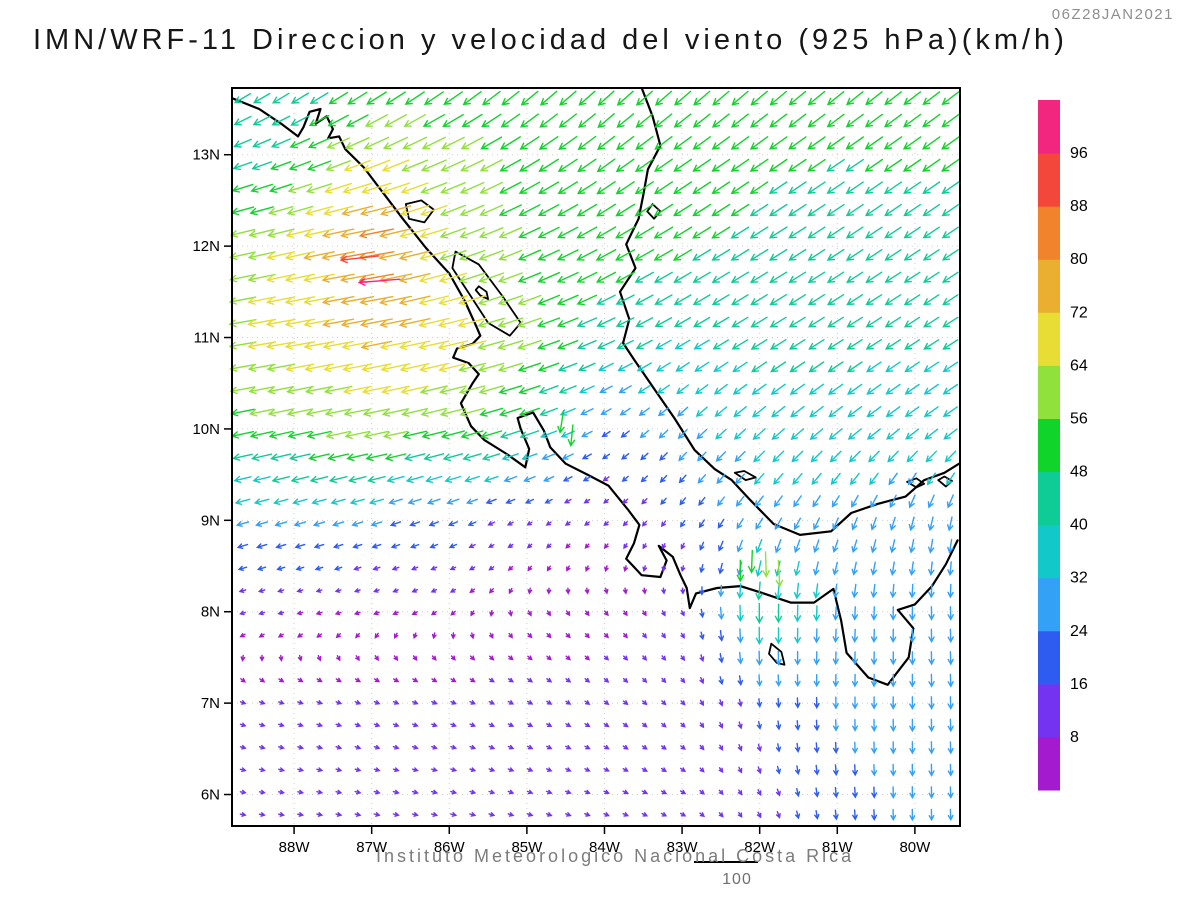 Image resolution: width=1200 pixels, height=900 pixels. I want to click on lon-tick-label: 81W, so click(838, 847).